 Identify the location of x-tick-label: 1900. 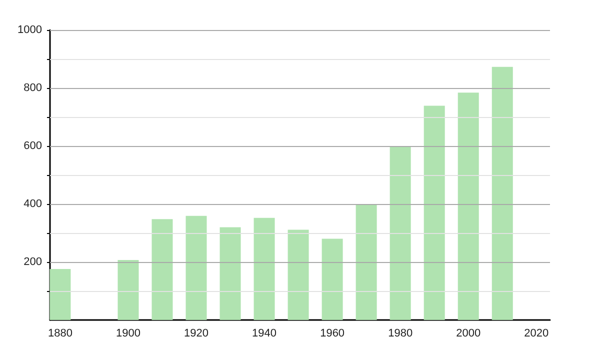
(128, 334).